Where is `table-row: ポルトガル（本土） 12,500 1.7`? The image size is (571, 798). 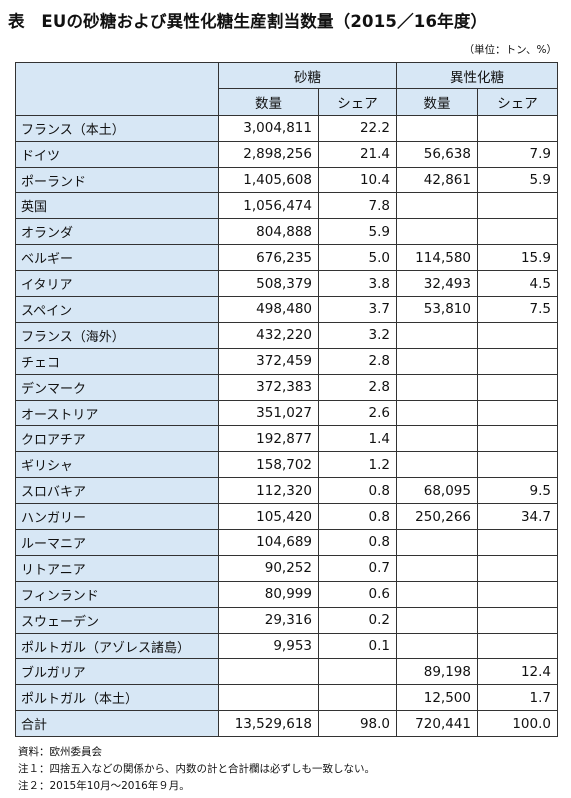
table-row: ポルトガル（本土） 12,500 1.7 is located at coordinates (286, 698).